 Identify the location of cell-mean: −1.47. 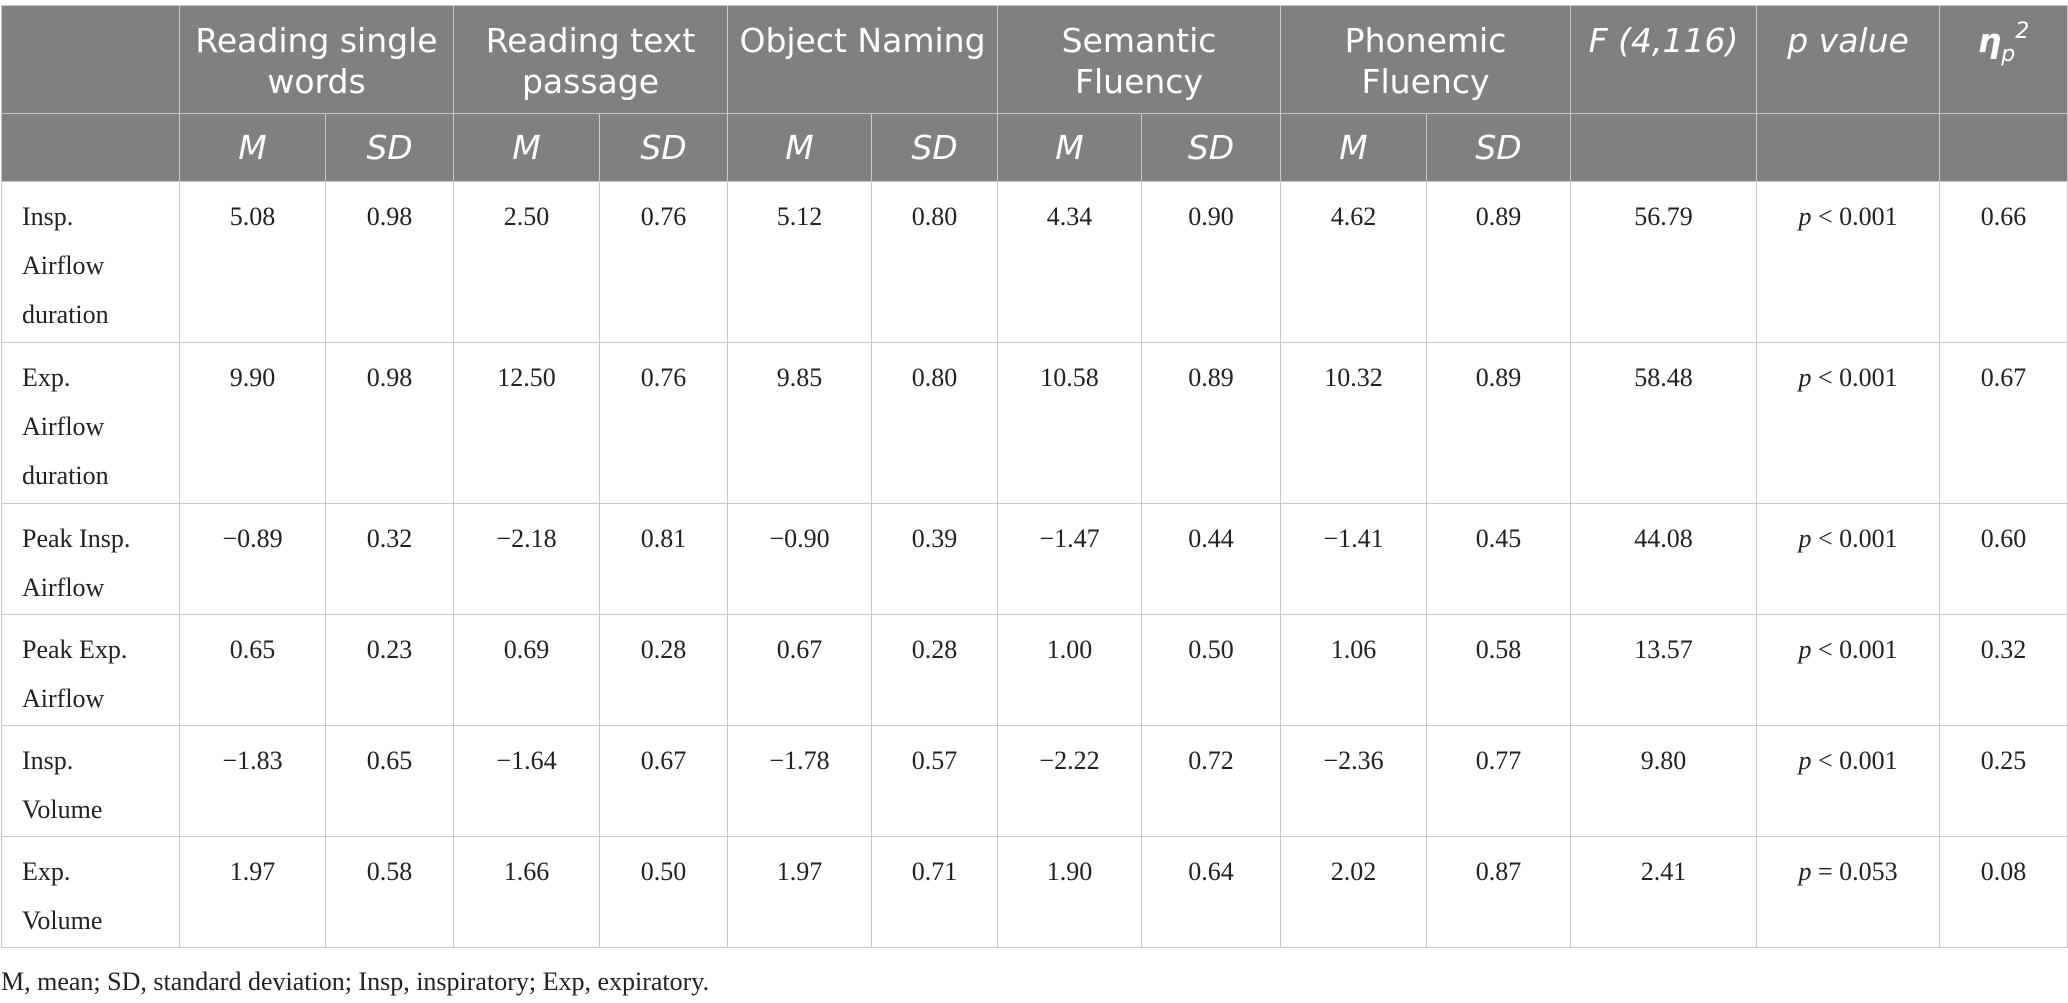
(1069, 559).